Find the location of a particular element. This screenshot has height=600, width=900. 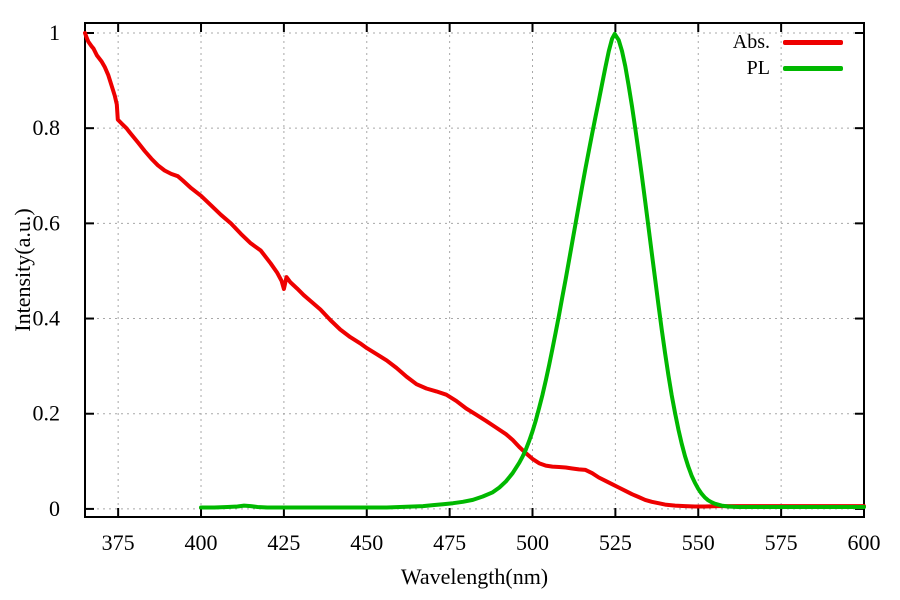

y-tick-label: 0.4 is located at coordinates (47, 318).